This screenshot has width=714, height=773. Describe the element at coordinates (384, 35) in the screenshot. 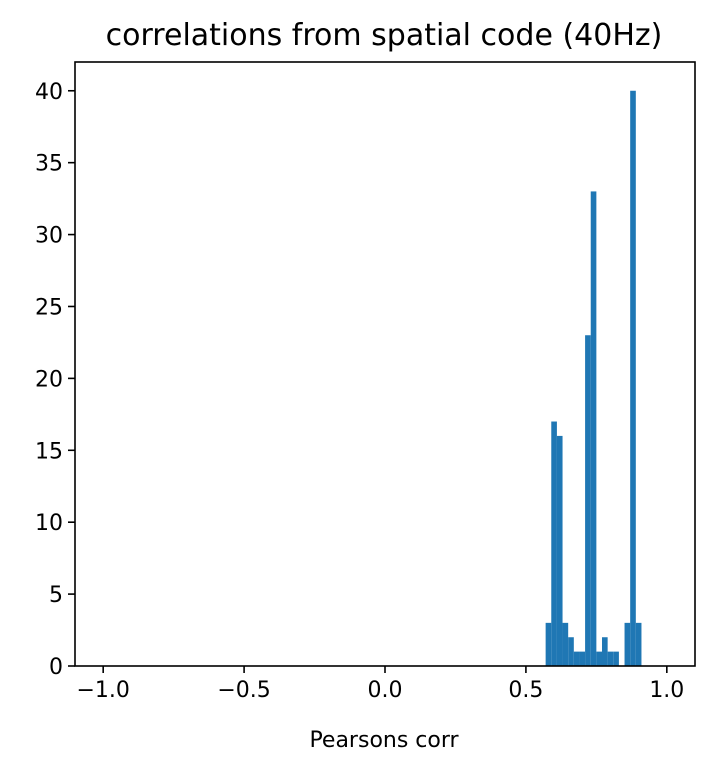

I see `chart-title: correlations from spatial code (40Hz)` at that location.